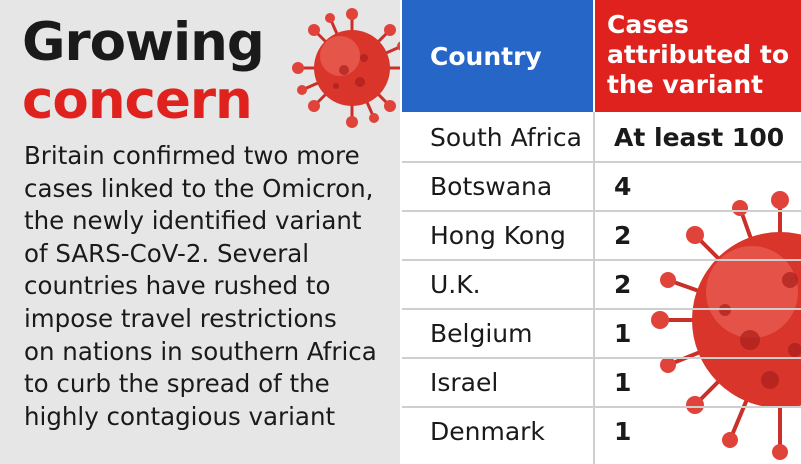 The image size is (801, 464). I want to click on table-row: South Africa At least 100, so click(601, 138).